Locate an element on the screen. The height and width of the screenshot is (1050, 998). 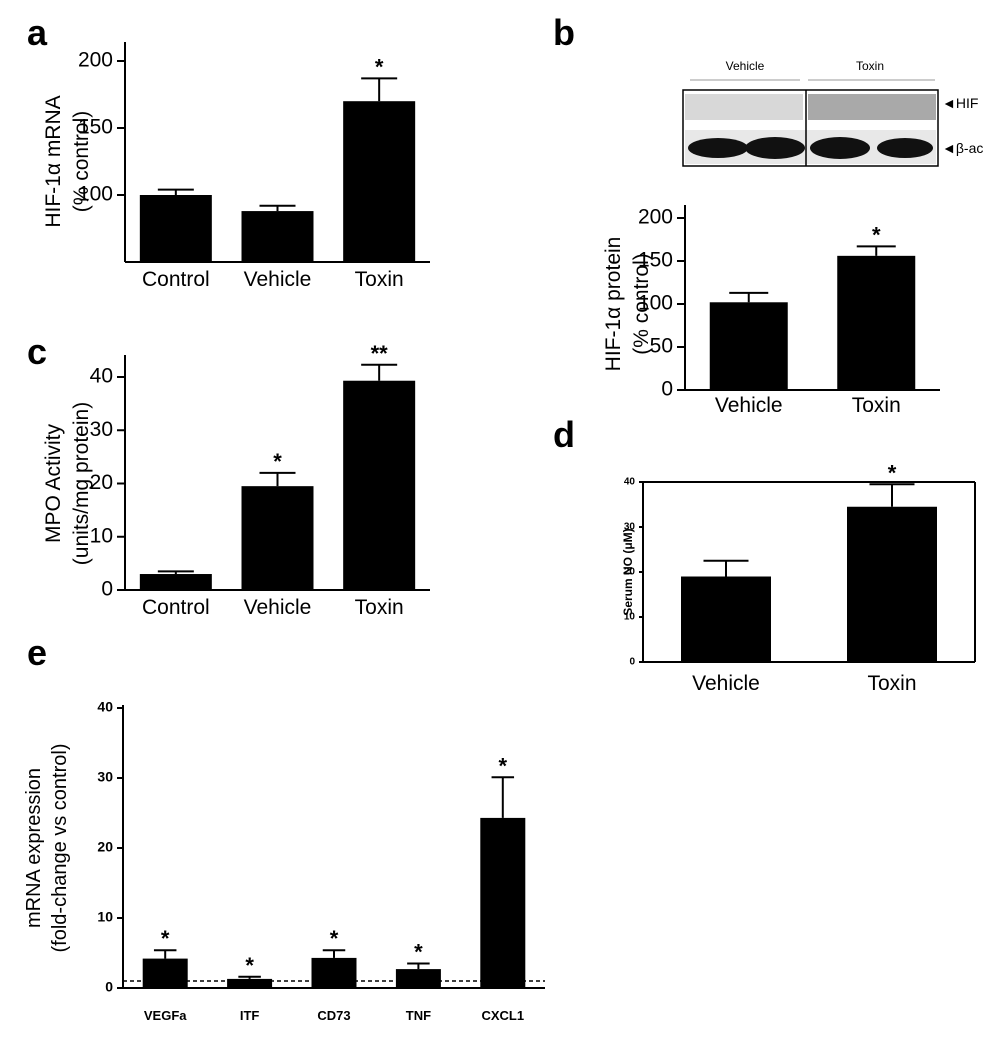
y-axis-label: (fold-change vs control) is located at coordinates (60, 848).